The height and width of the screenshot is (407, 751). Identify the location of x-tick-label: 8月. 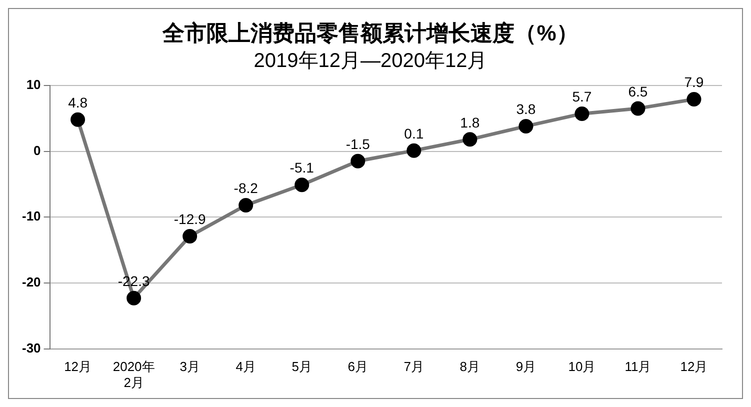
(470, 366).